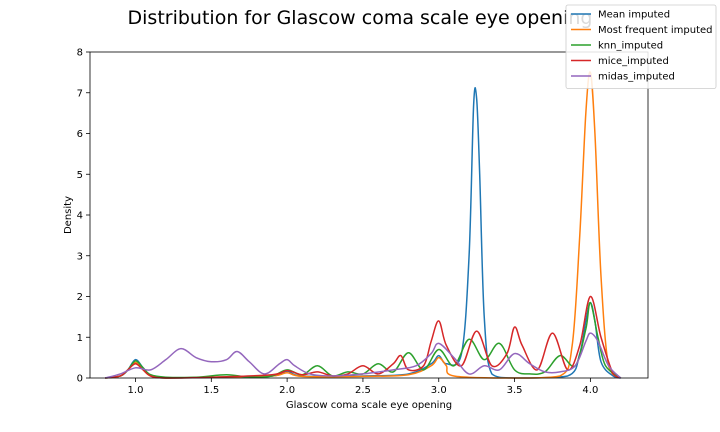  I want to click on y-axis-label: Density, so click(68, 215).